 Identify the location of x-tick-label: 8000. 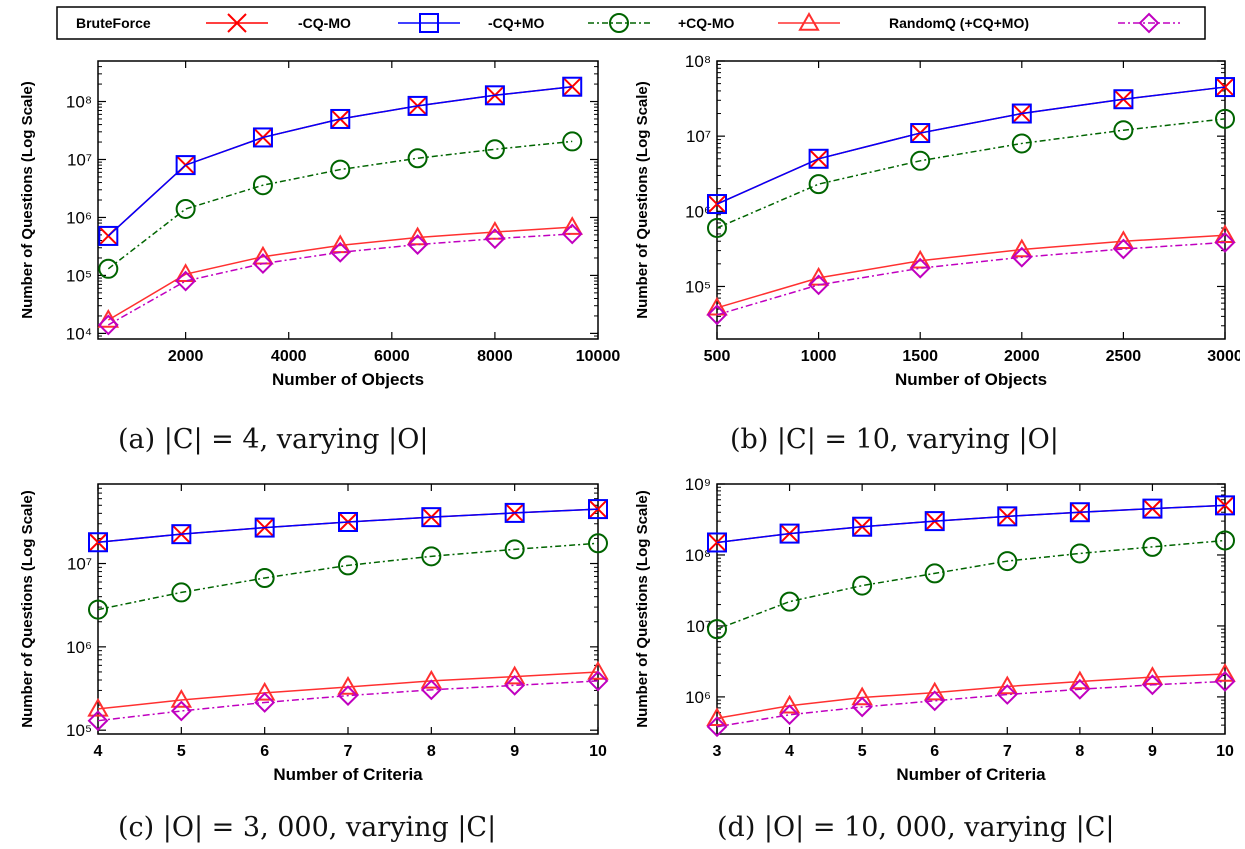
(495, 356).